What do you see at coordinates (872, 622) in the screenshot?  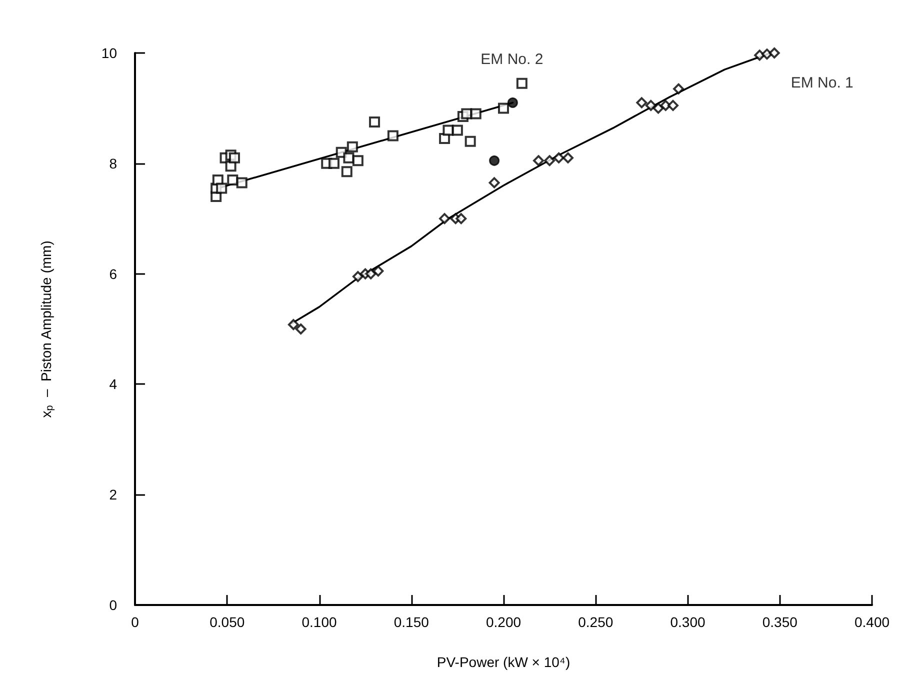 I see `x-tick-label: 0.400` at bounding box center [872, 622].